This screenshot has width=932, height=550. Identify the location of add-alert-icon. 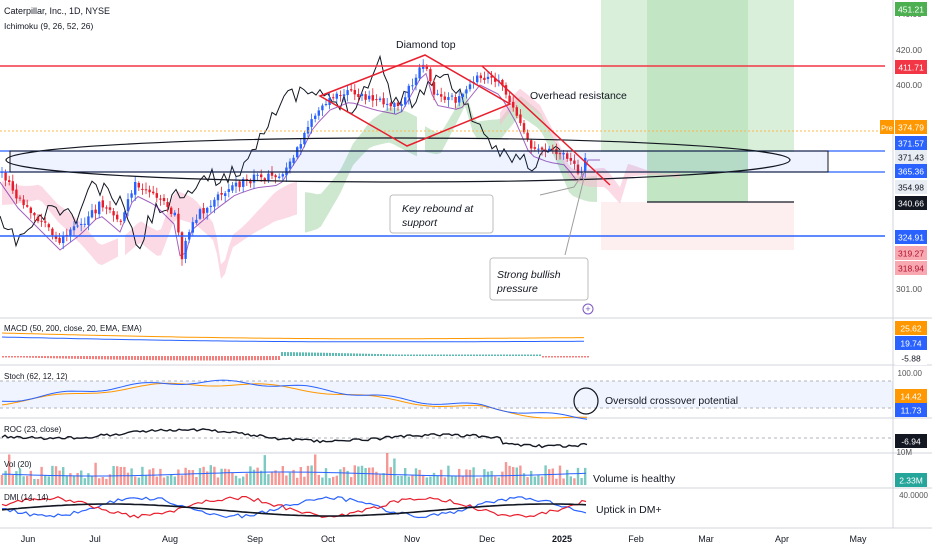
(588, 309).